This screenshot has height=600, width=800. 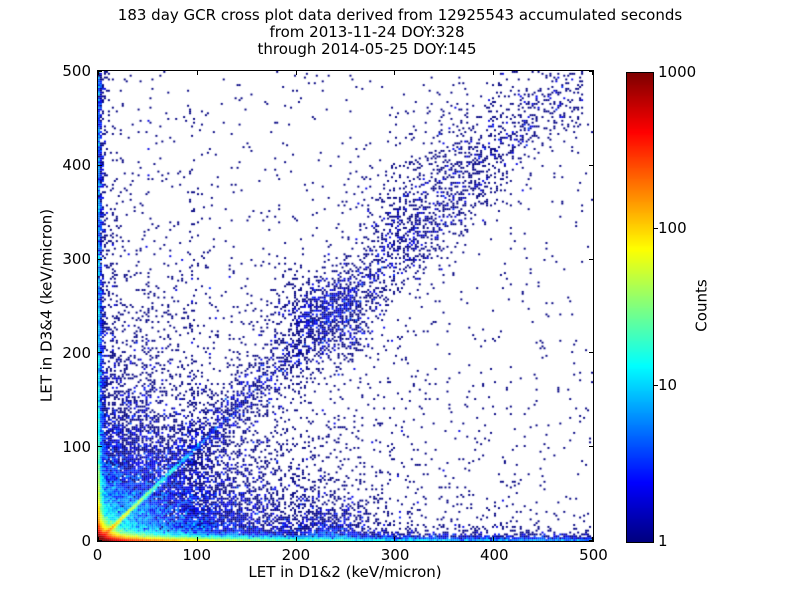 I want to click on colorbar-gradient-canvas, so click(x=640, y=307).